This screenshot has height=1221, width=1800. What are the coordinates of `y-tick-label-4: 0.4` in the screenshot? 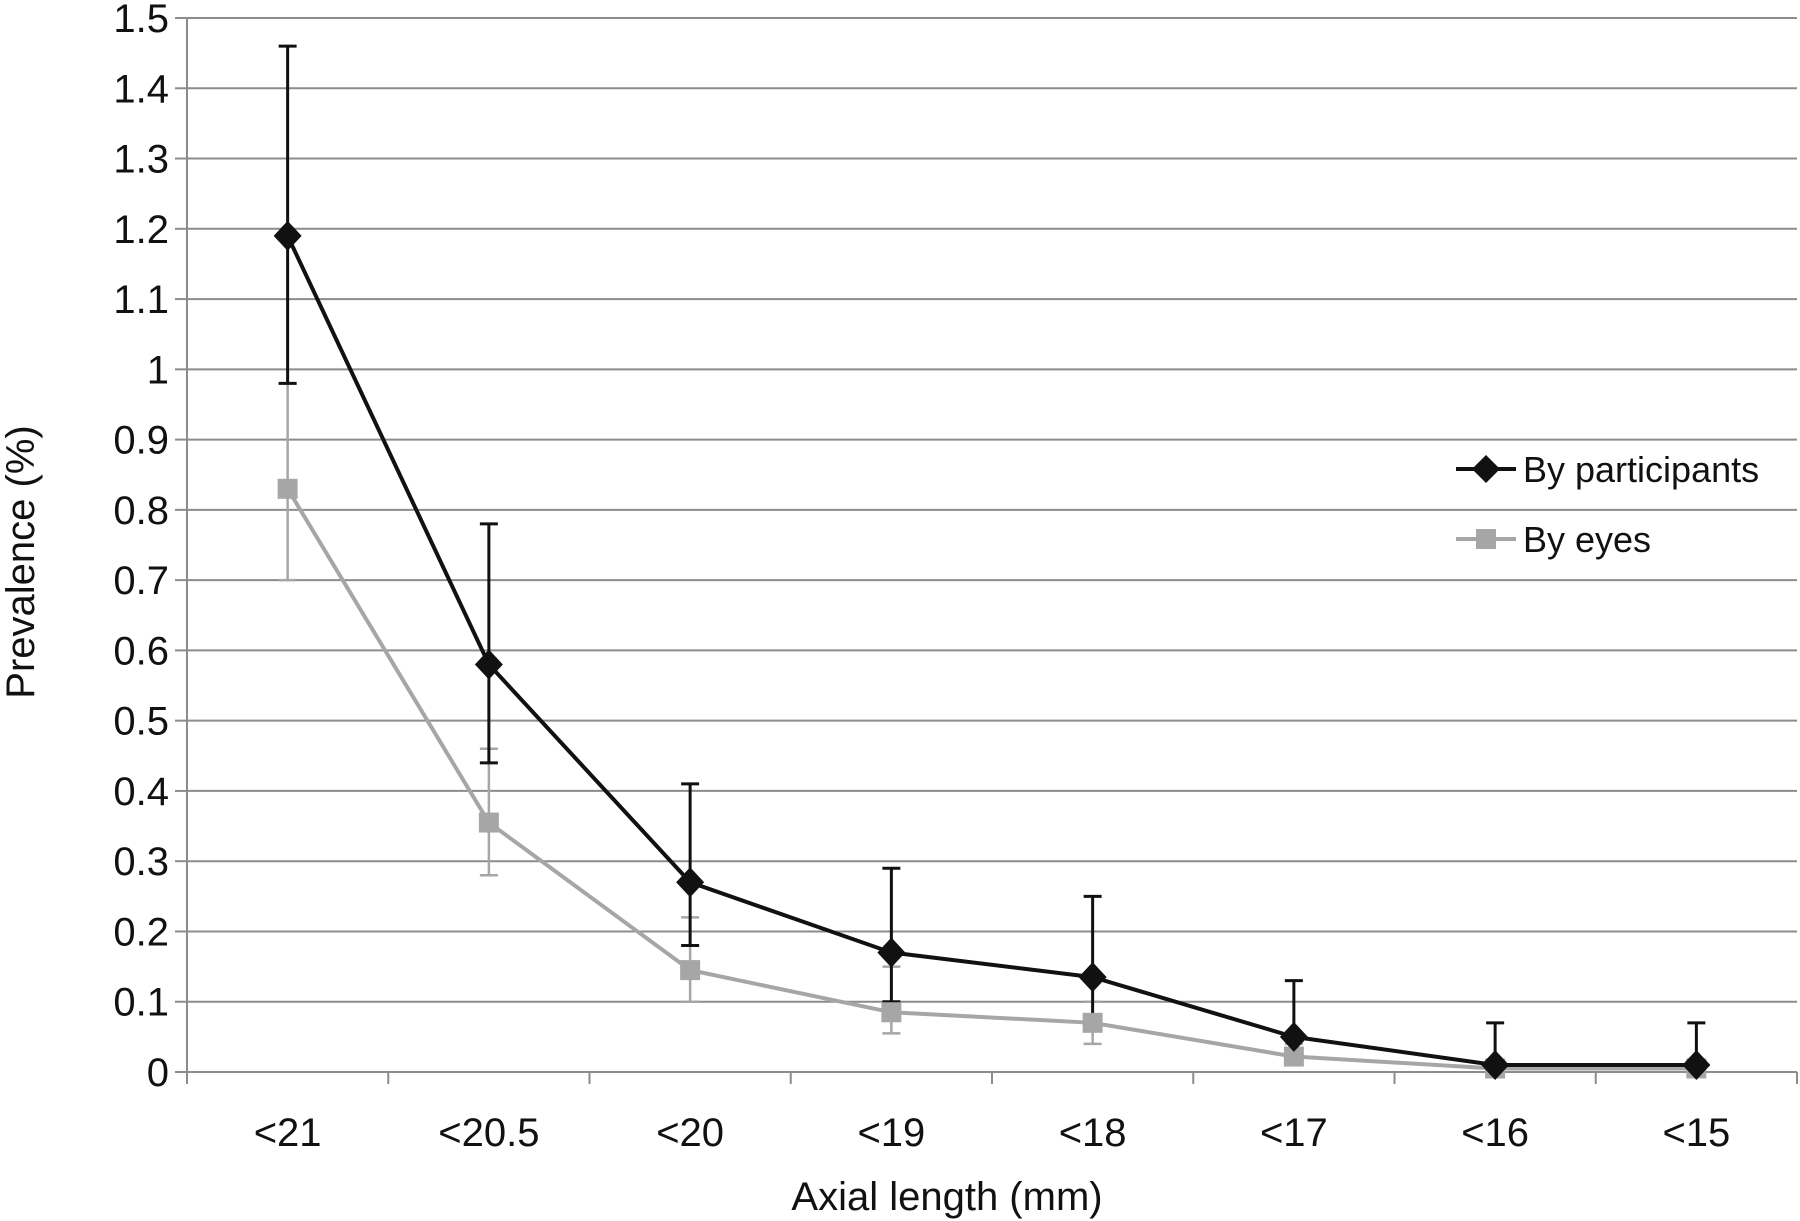 It's located at (141, 792).